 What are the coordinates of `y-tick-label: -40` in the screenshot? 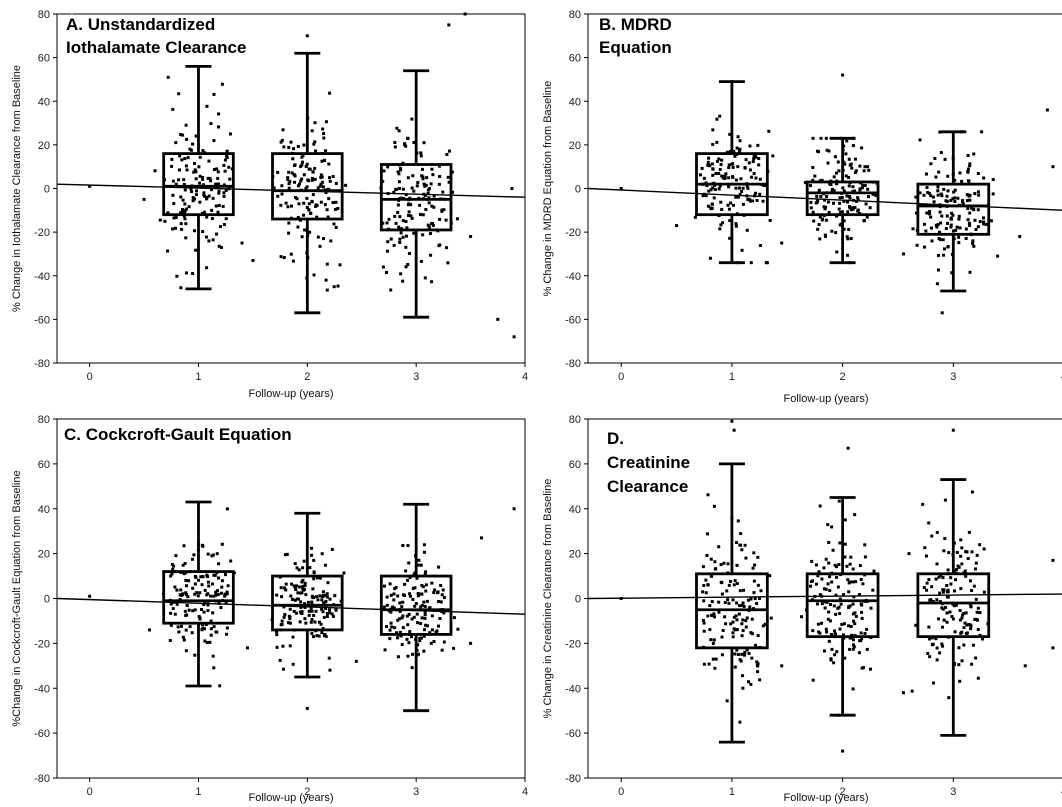 It's located at (573, 277).